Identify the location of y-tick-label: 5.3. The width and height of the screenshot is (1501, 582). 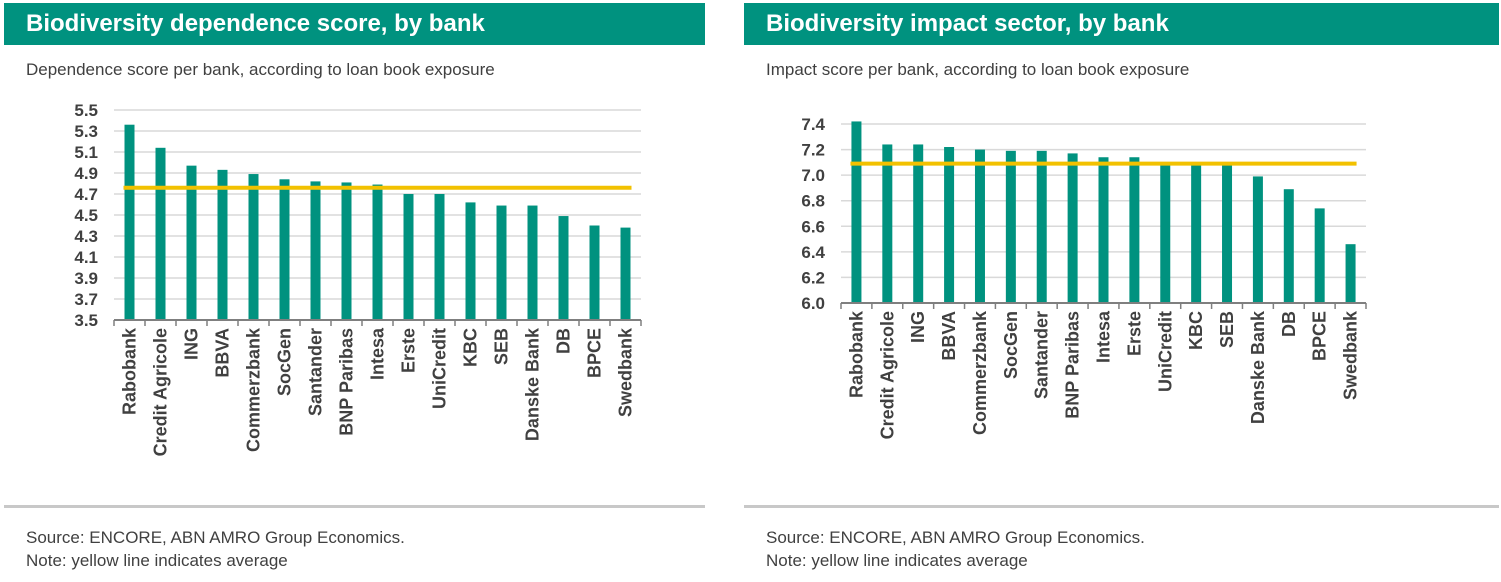
(86, 131).